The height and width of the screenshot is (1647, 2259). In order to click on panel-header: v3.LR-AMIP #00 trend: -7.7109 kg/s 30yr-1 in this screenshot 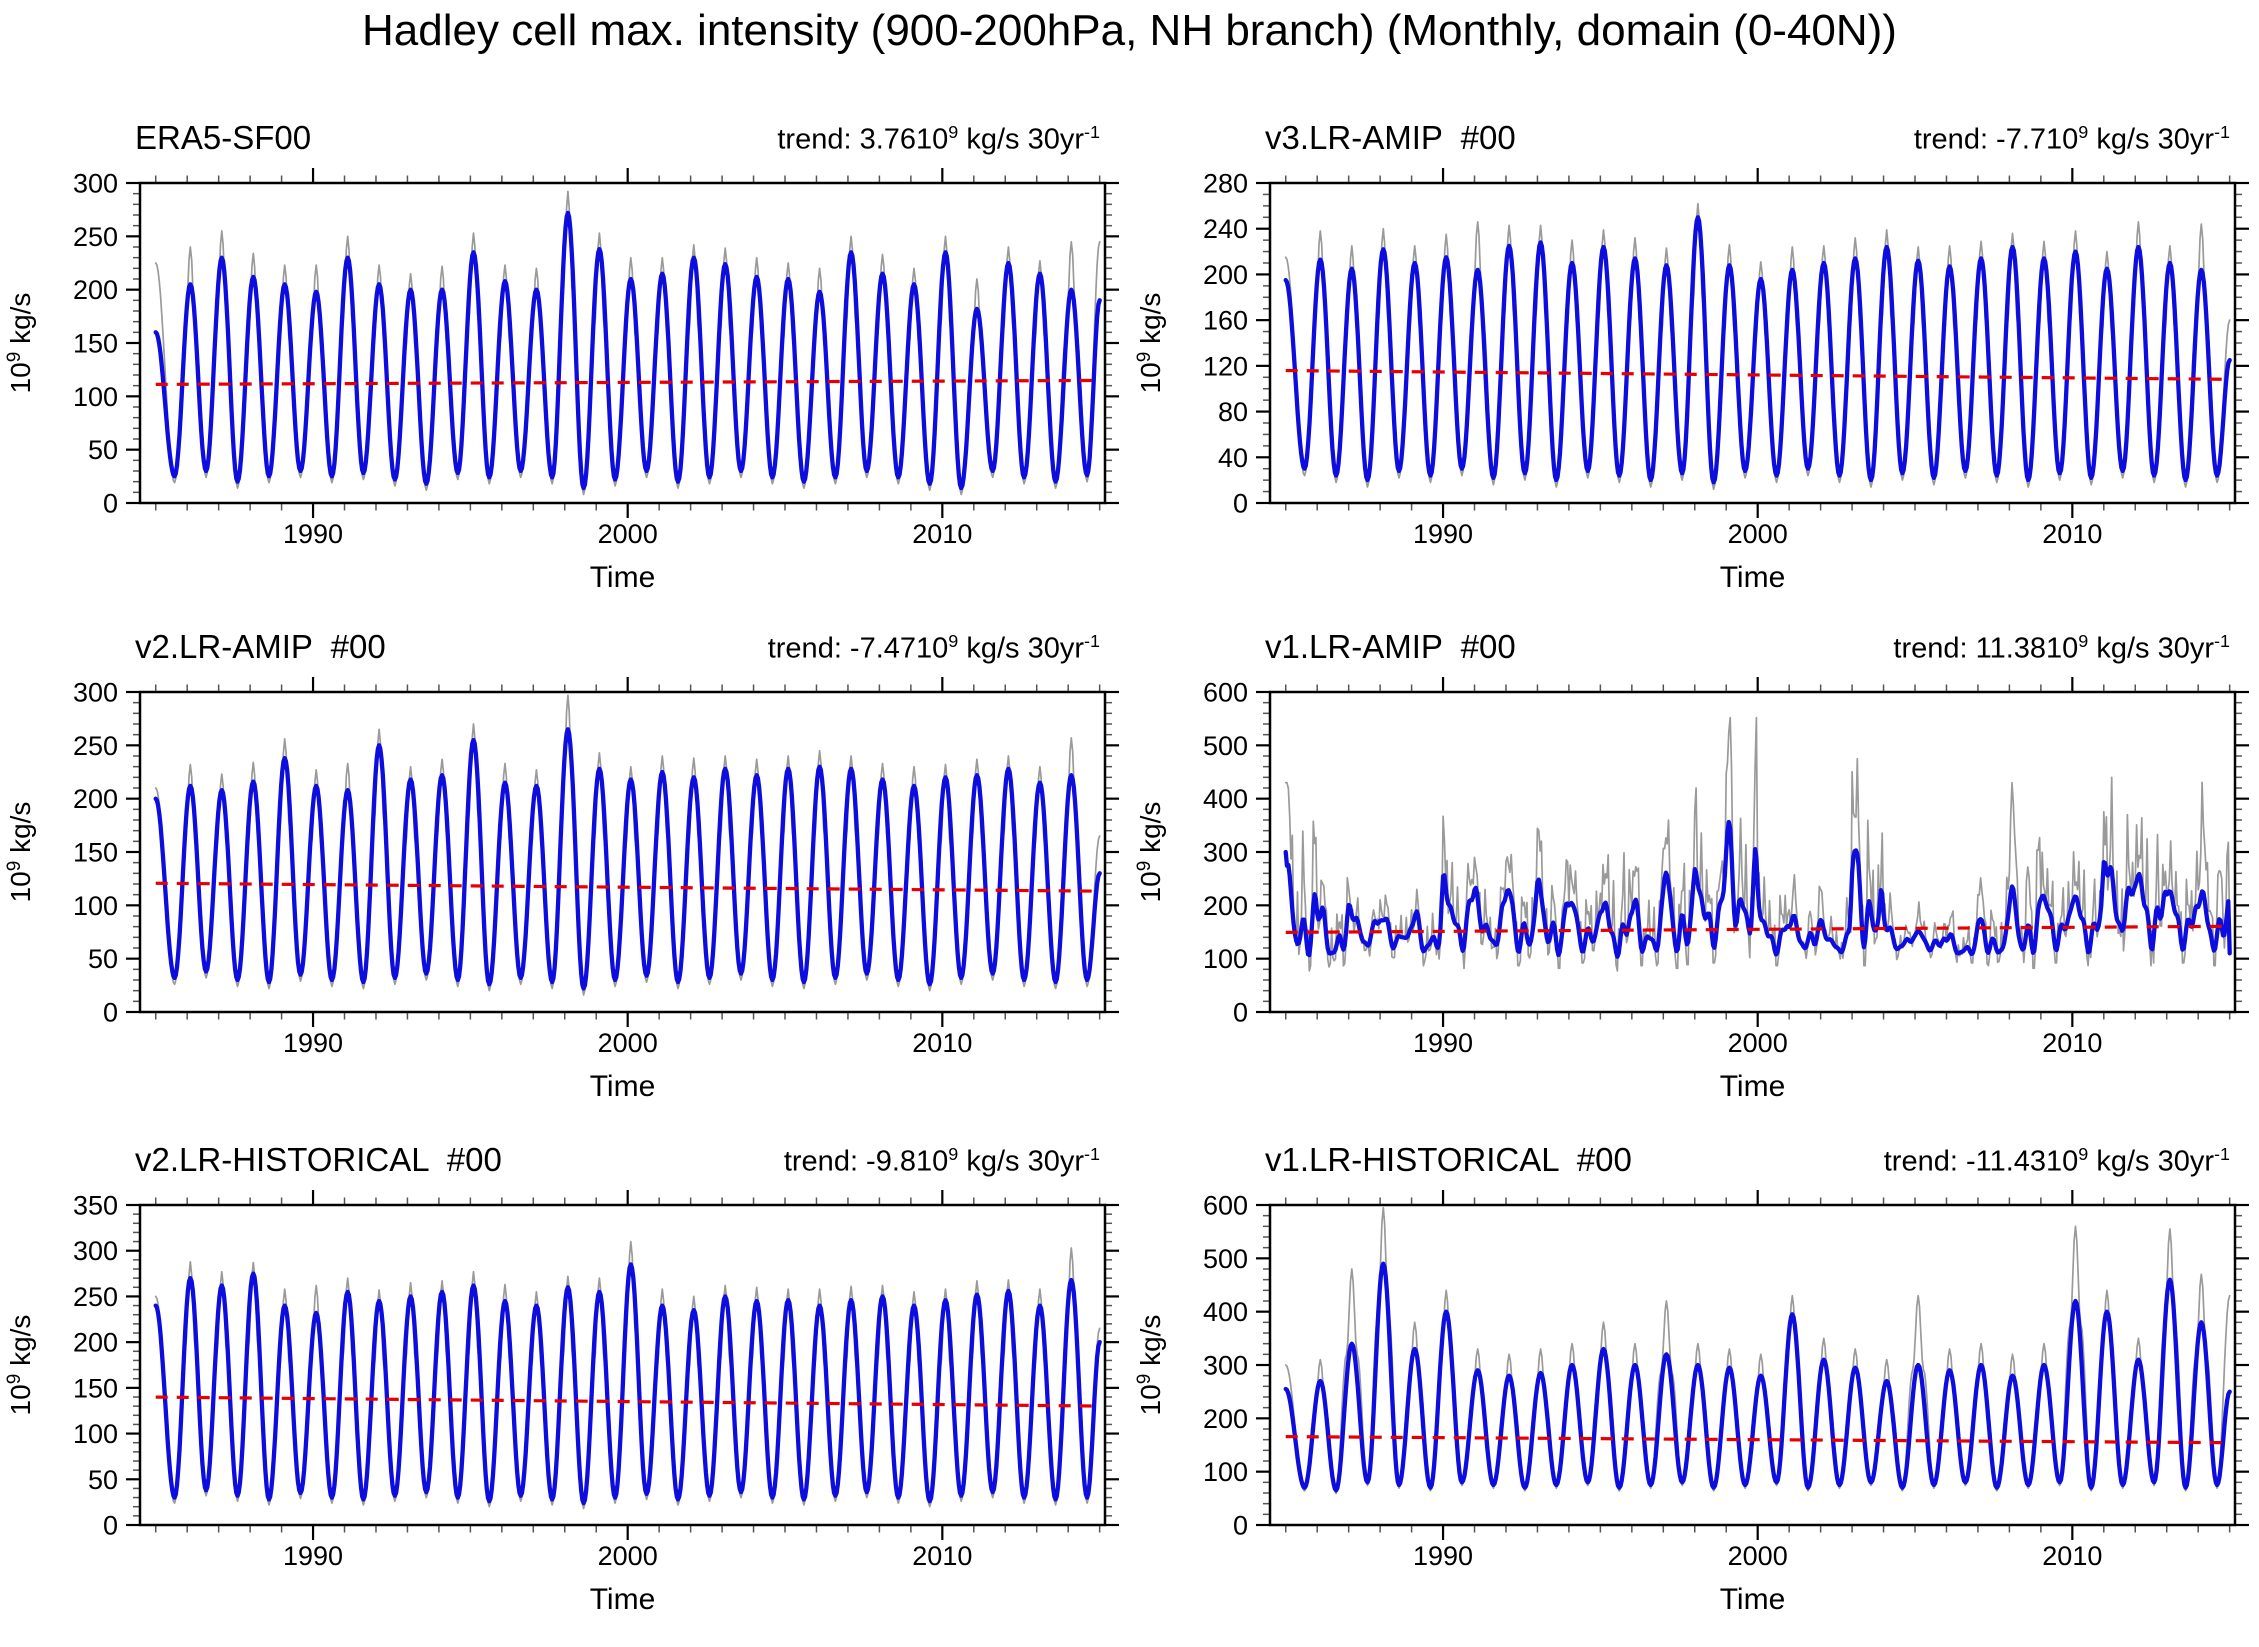, I will do `click(1747, 138)`.